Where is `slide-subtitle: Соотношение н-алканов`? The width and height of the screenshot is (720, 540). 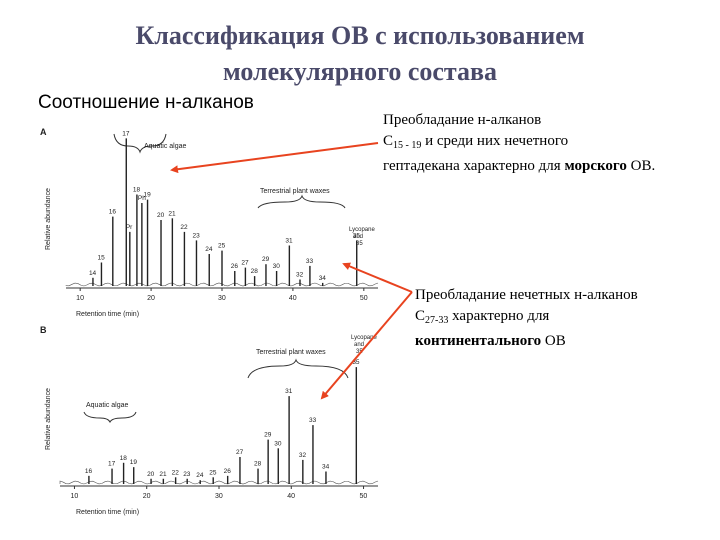
slide-subtitle: Соотношение н-алканов is located at coordinates (146, 102).